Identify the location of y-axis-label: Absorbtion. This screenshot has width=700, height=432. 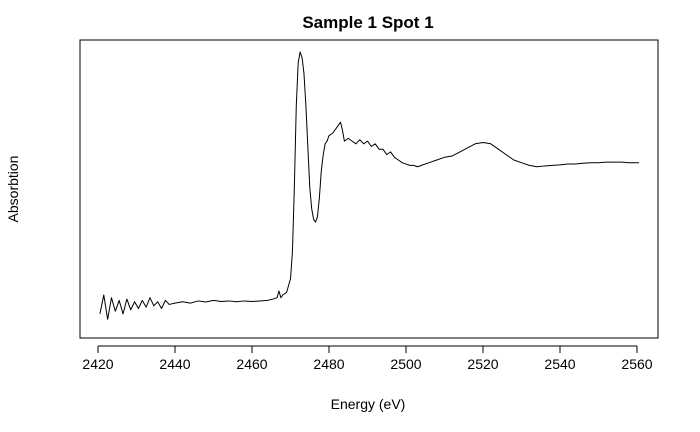
(13, 189).